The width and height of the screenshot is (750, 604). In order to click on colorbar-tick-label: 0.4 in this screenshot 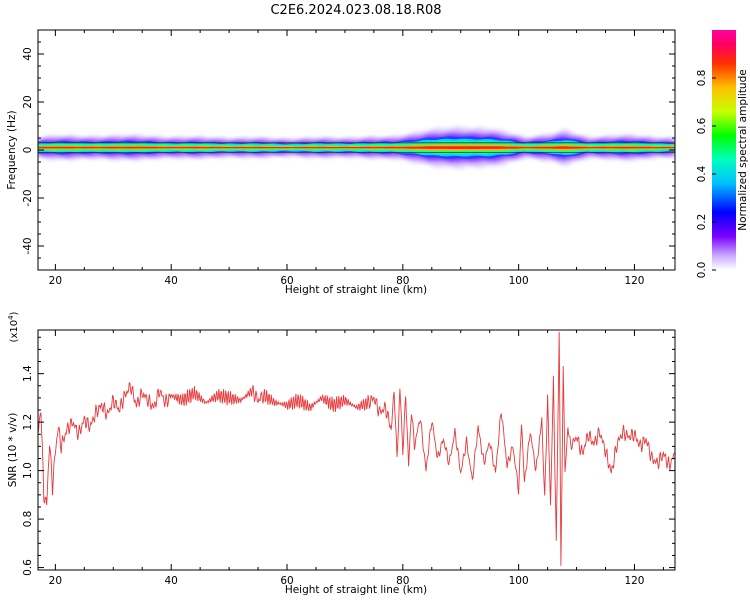, I will do `click(702, 173)`.